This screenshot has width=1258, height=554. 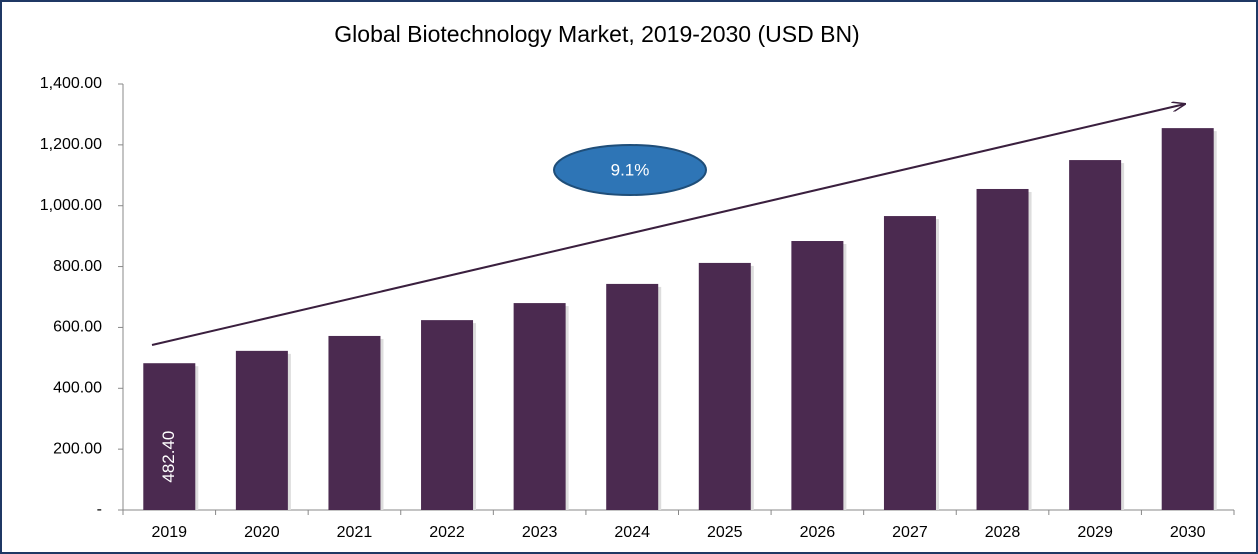 What do you see at coordinates (1095, 532) in the screenshot?
I see `x-tick-label: 2029` at bounding box center [1095, 532].